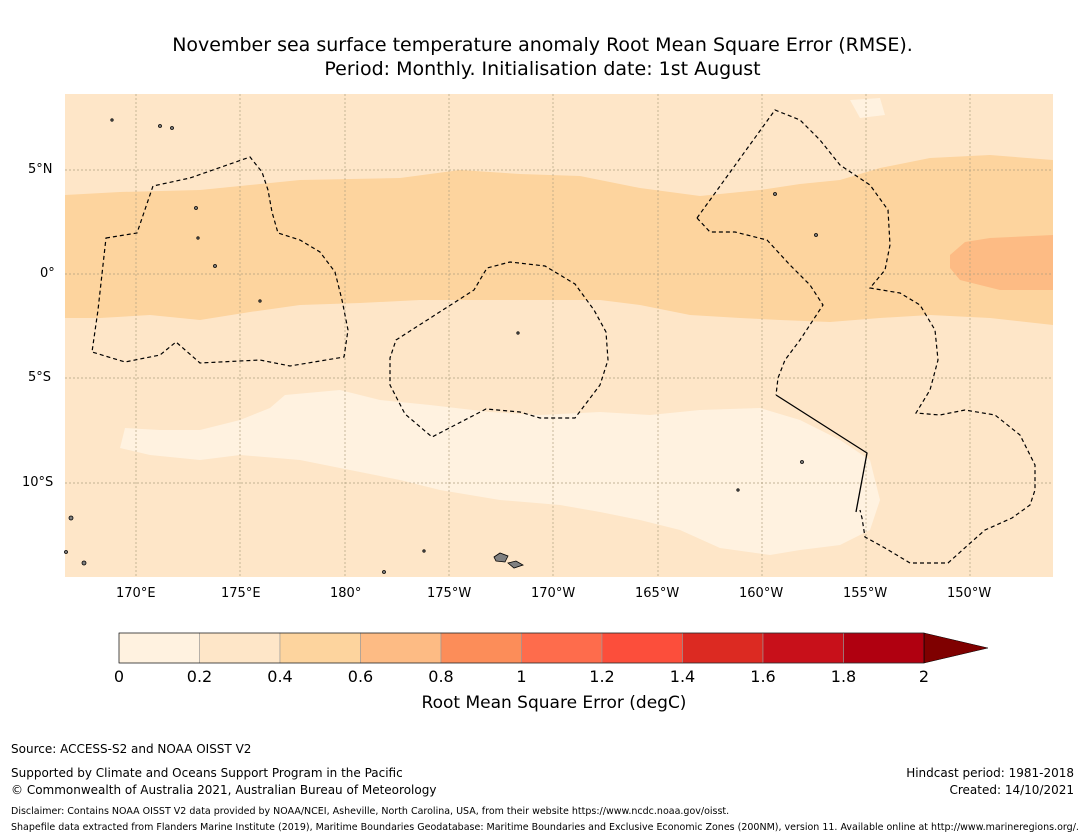  I want to click on colorbar-tick: 0.2, so click(199, 676).